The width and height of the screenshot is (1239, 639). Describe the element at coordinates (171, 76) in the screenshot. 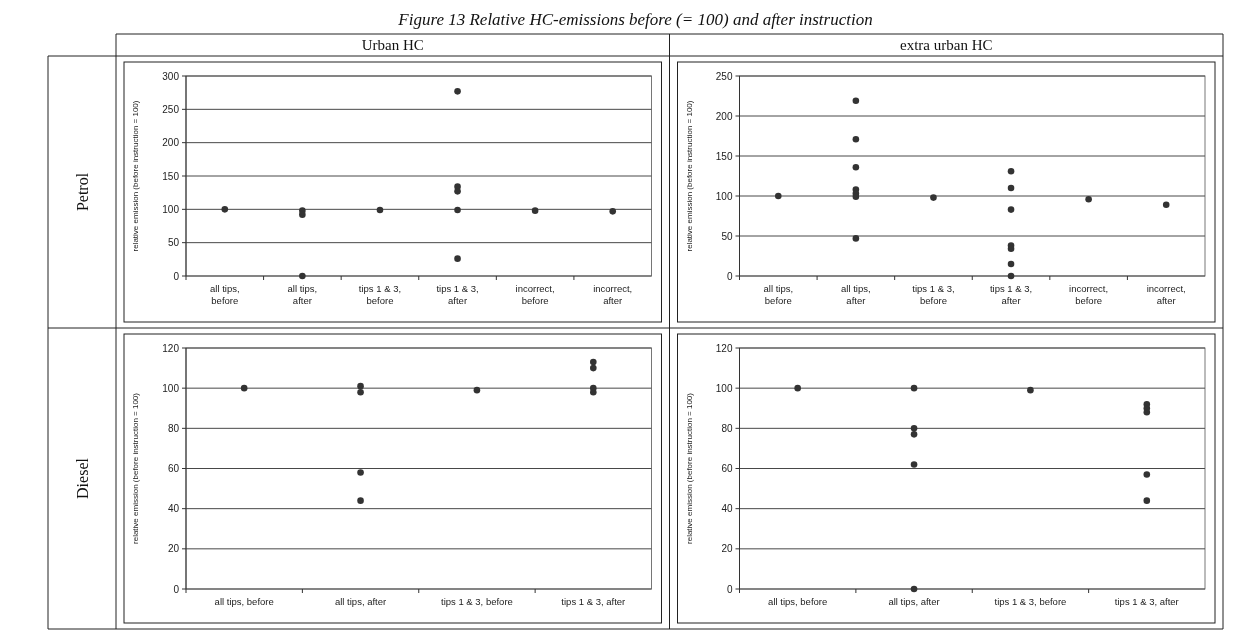

I see `y-tick-label: 300` at that location.